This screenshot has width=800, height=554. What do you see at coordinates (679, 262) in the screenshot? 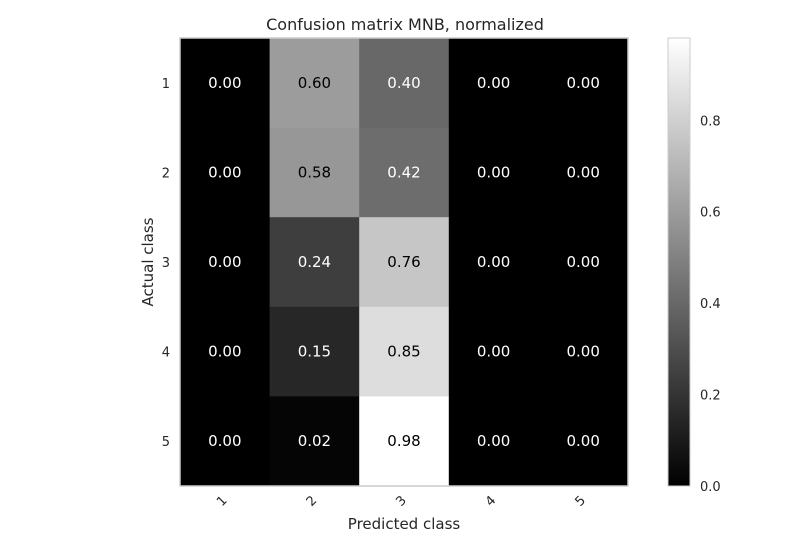
I see `colorbar` at bounding box center [679, 262].